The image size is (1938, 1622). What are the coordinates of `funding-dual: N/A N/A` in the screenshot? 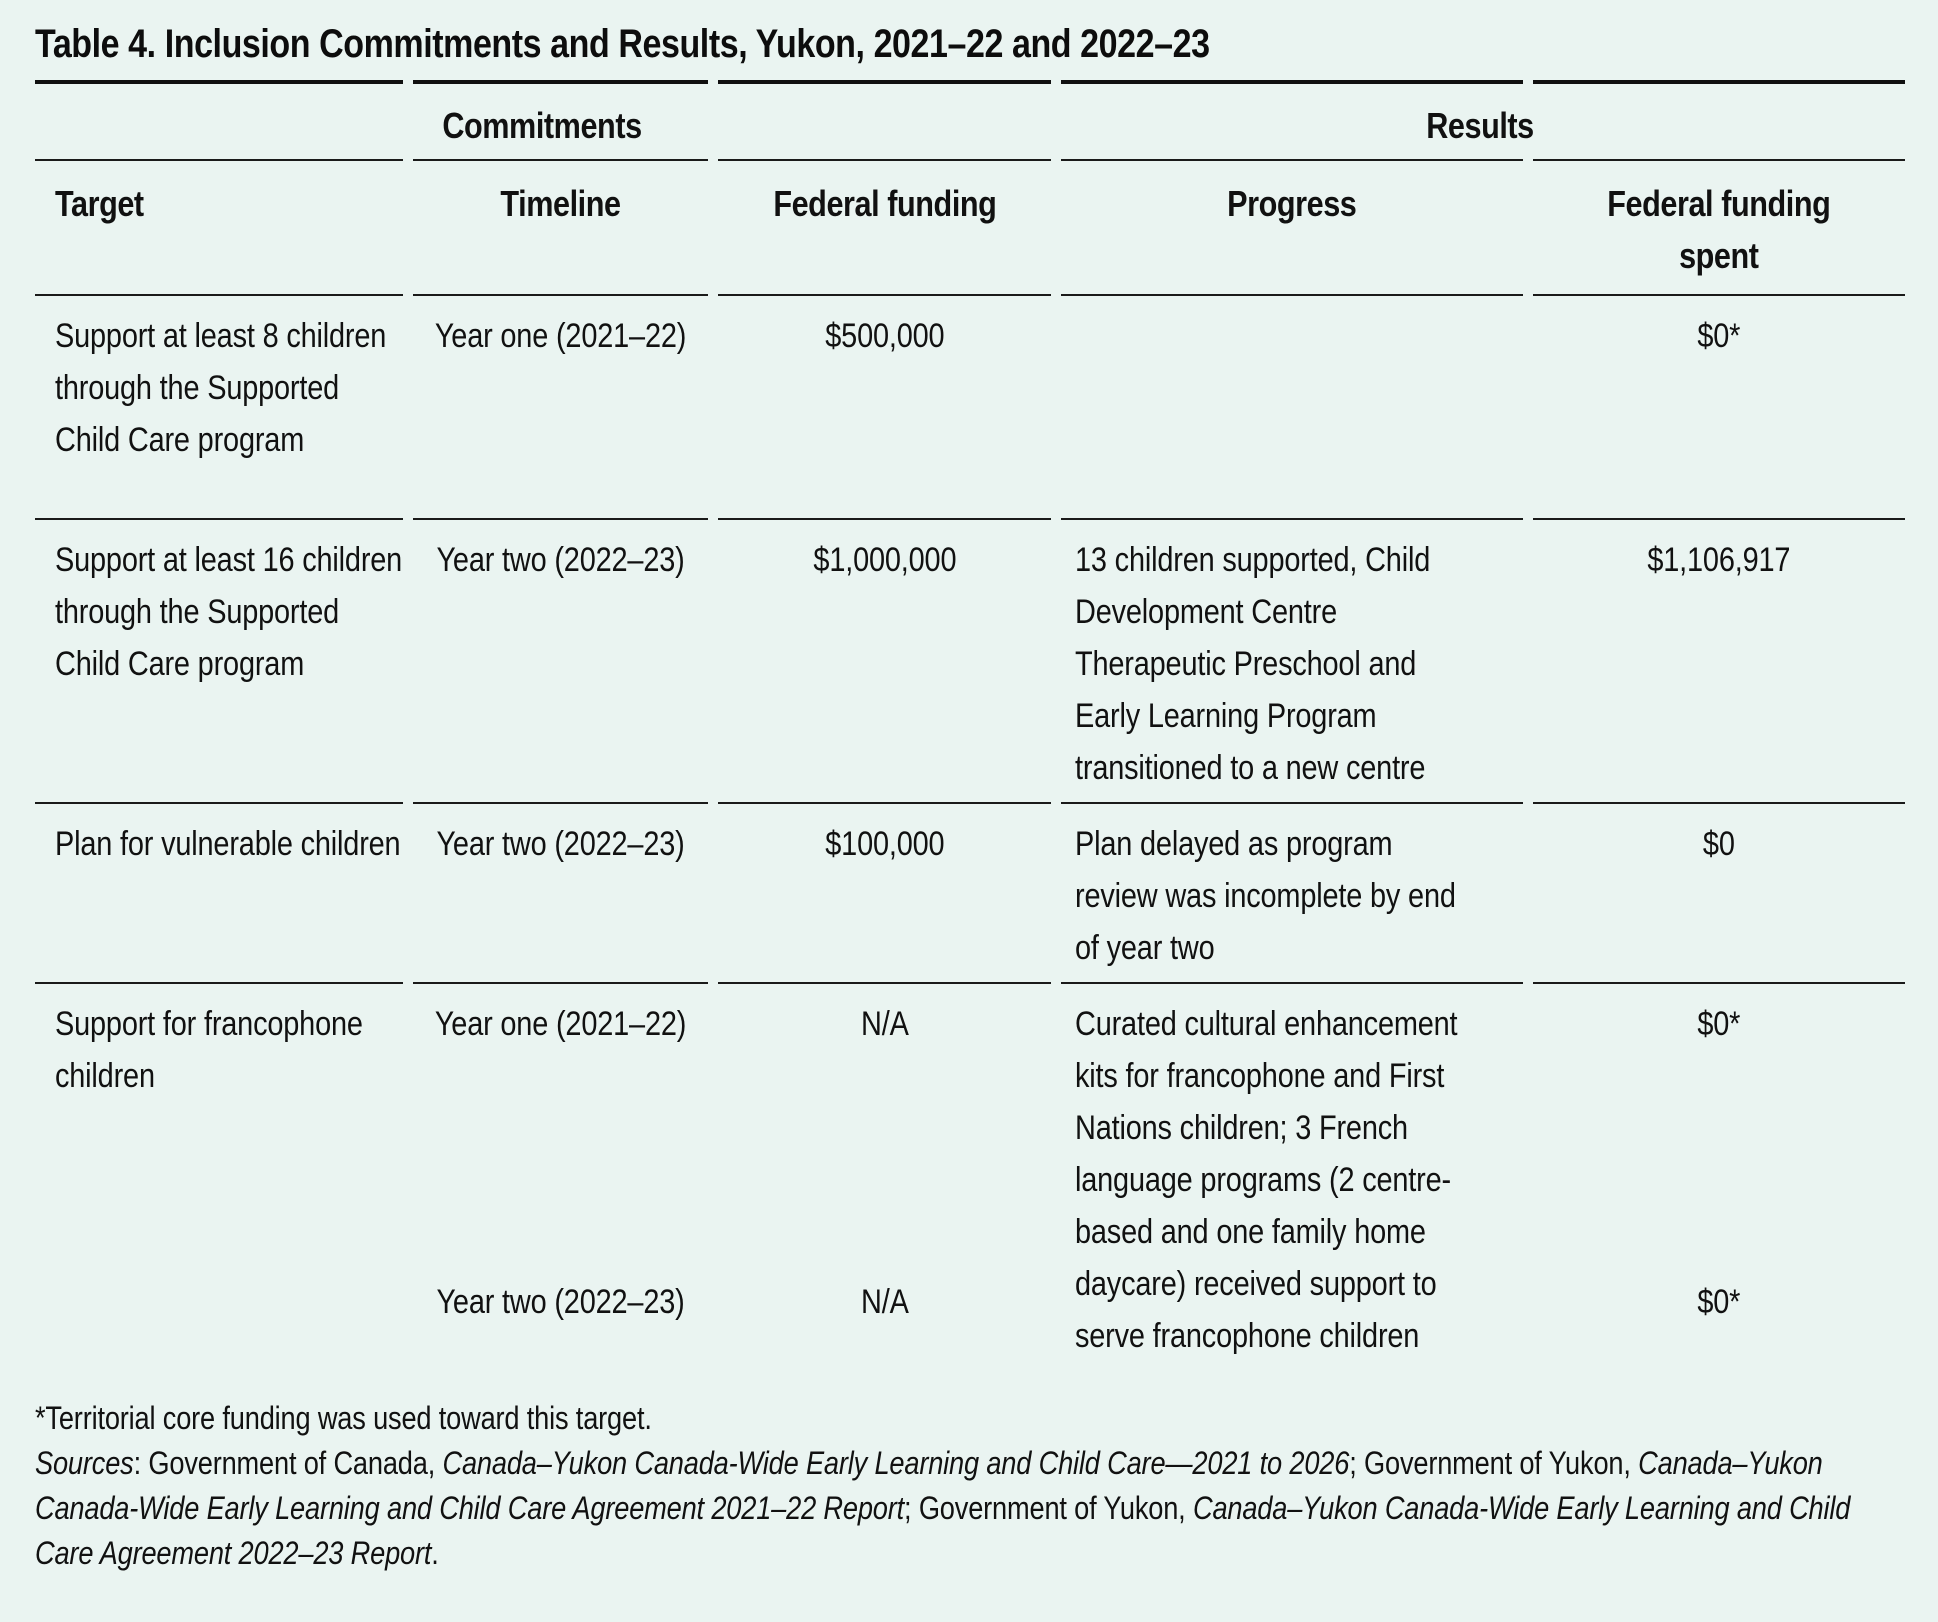 It's located at (884, 1163).